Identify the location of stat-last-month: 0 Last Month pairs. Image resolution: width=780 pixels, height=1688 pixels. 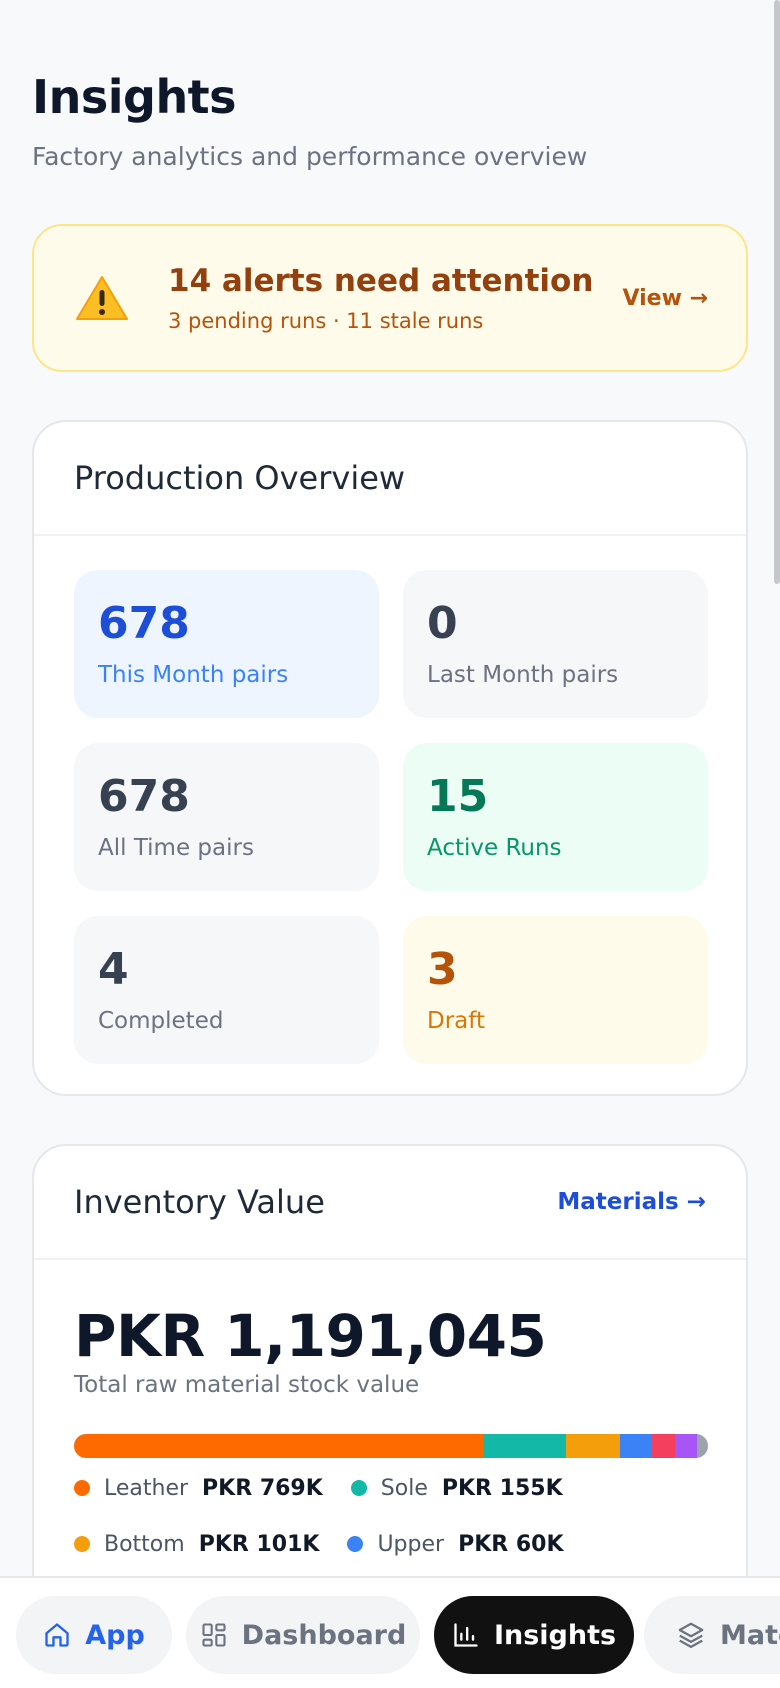
(555, 644).